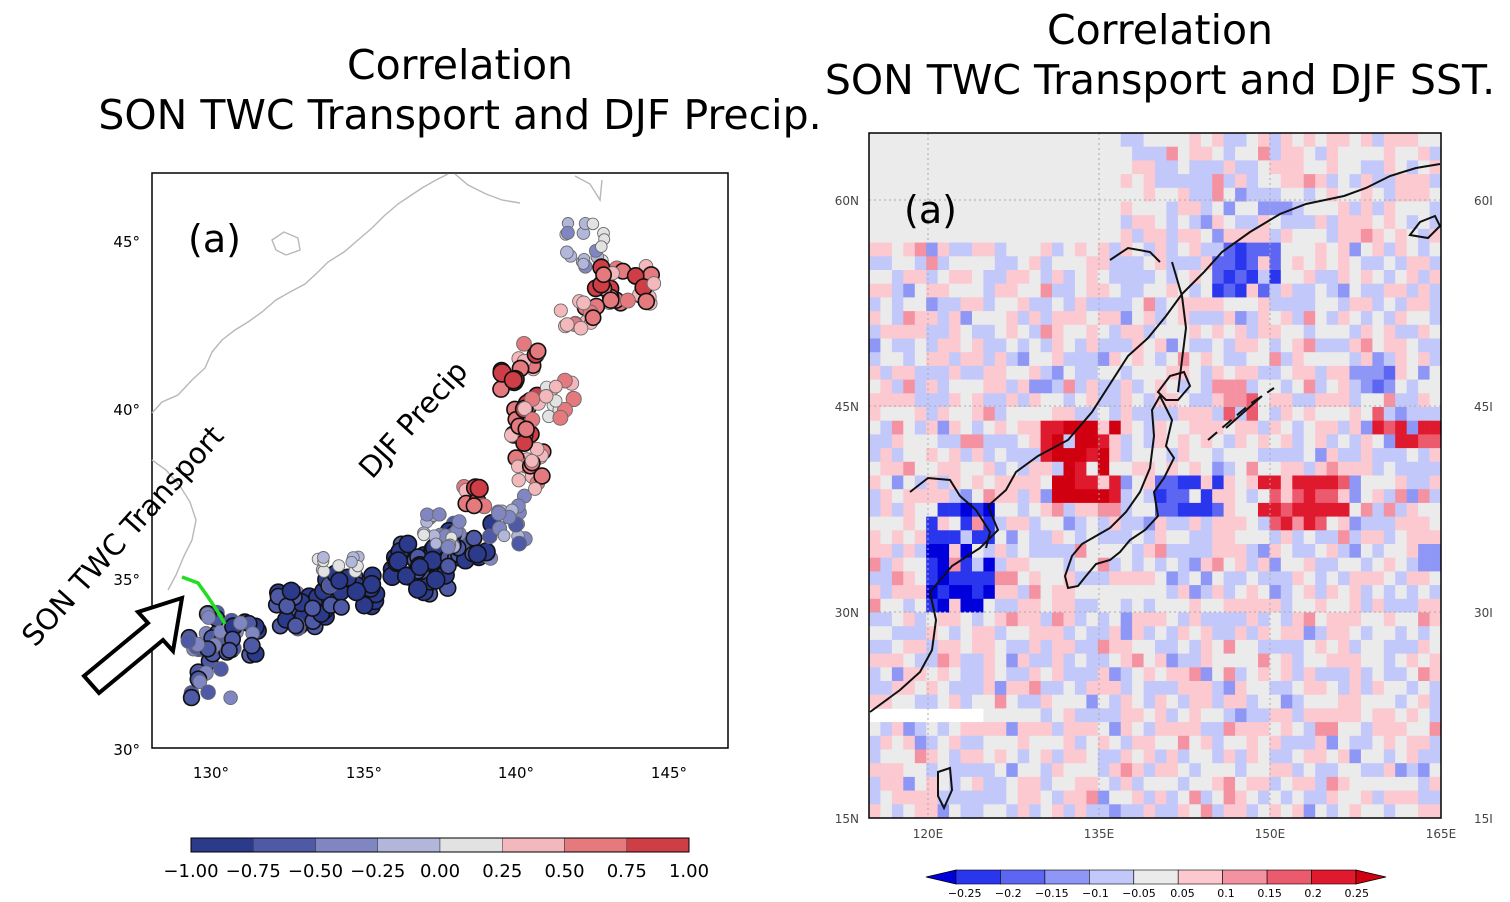 This screenshot has width=1510, height=902. Describe the element at coordinates (1160, 30) in the screenshot. I see `right-title-line1: Correlation` at that location.